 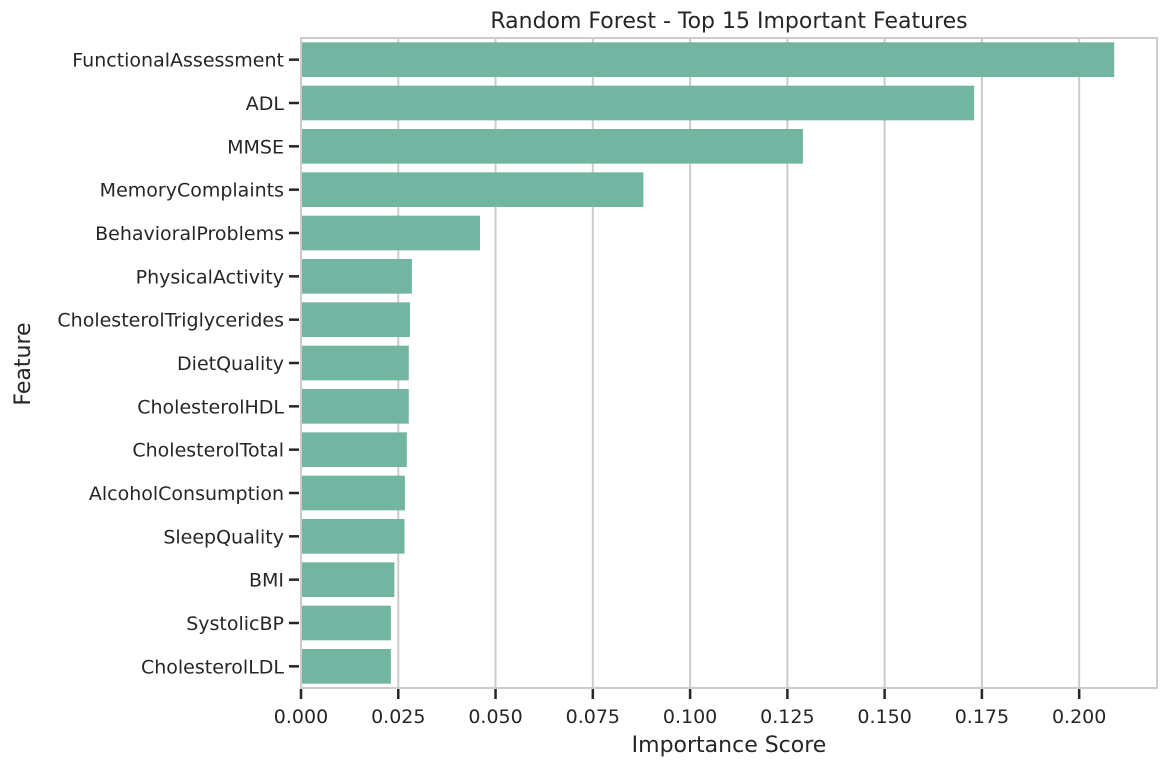 I want to click on x-axis-label: Importance Score, so click(x=729, y=745).